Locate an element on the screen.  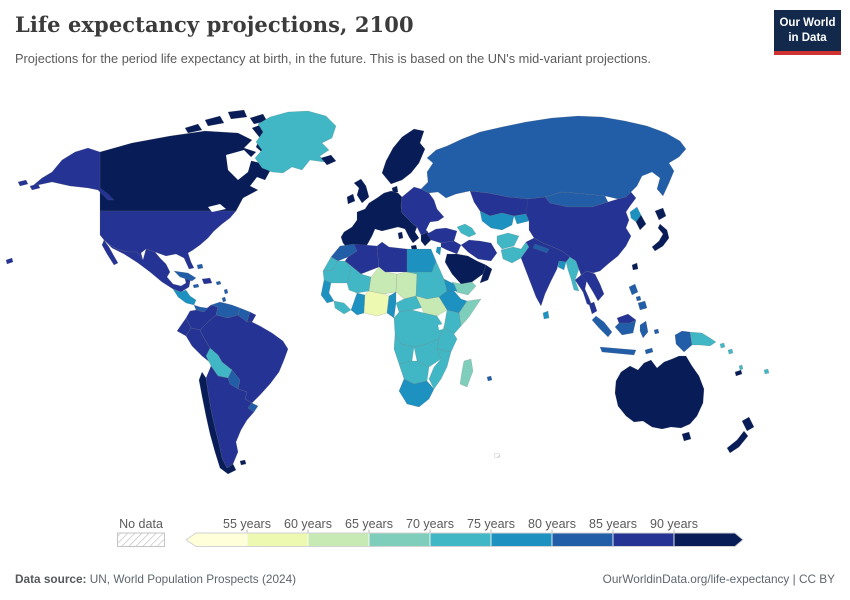
region-puerto-rico is located at coordinates (218, 283).